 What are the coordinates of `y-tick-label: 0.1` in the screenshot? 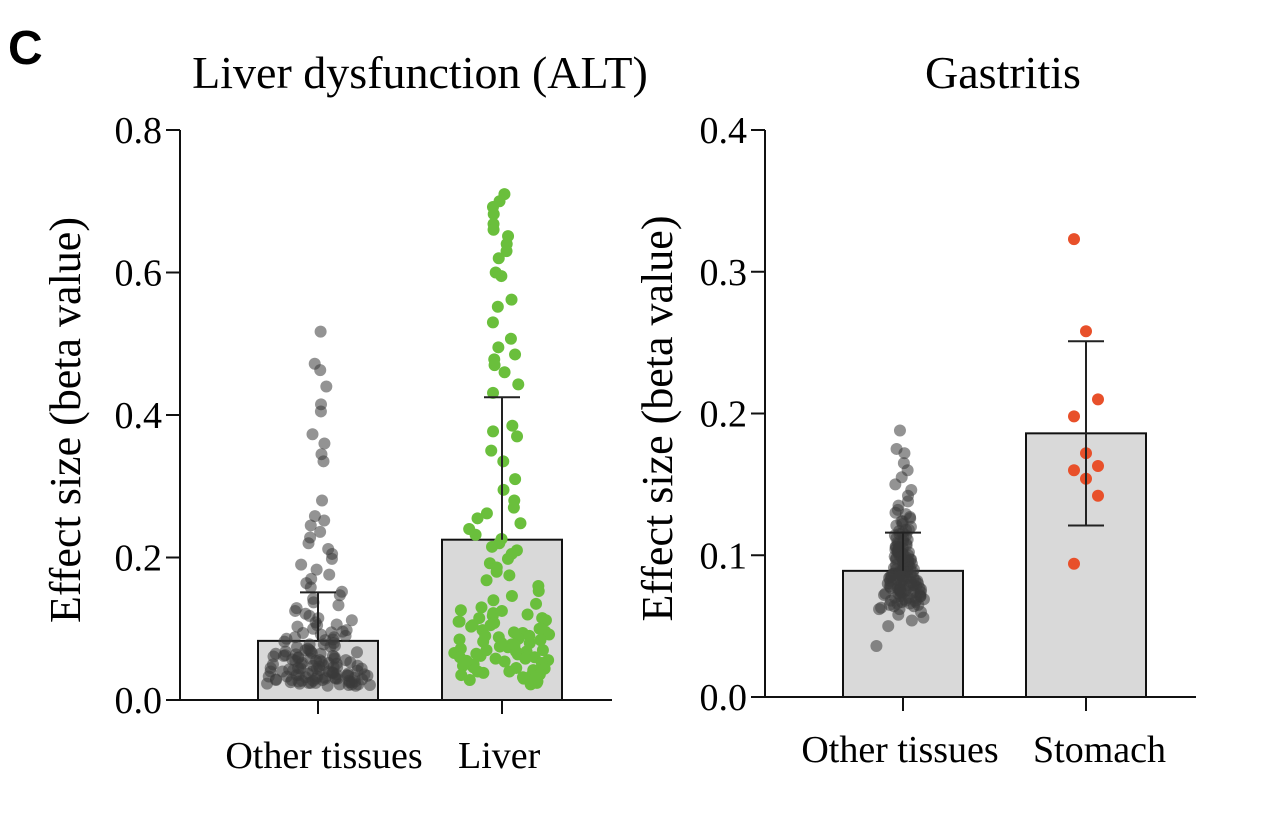 It's located at (724, 556).